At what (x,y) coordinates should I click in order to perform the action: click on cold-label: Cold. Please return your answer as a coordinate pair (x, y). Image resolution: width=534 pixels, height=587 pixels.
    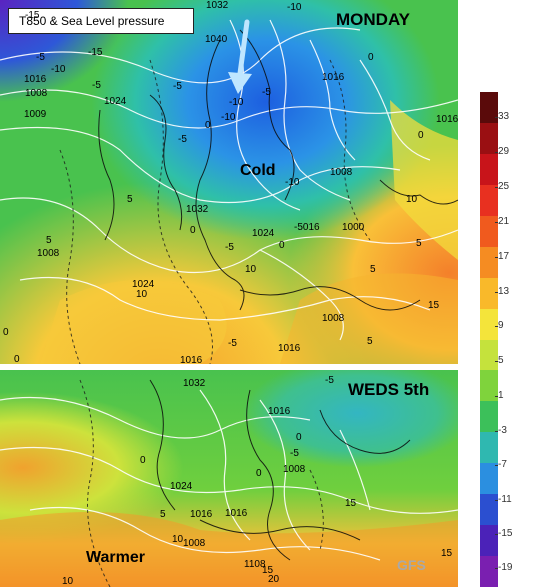
    Looking at the image, I should click on (258, 170).